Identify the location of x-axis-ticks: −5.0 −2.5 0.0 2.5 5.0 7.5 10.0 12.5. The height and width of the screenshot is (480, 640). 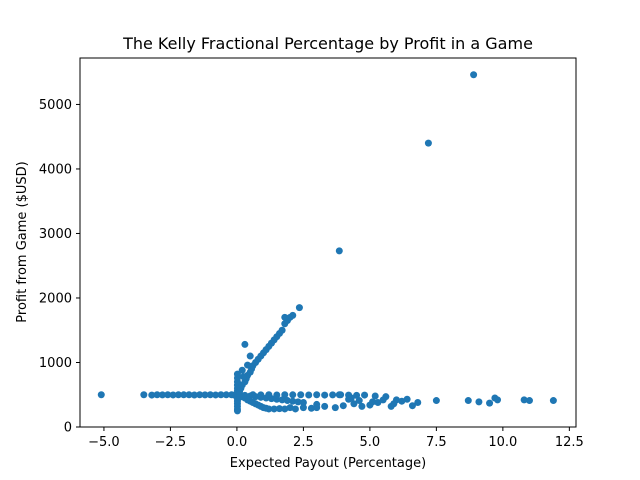
(336, 438).